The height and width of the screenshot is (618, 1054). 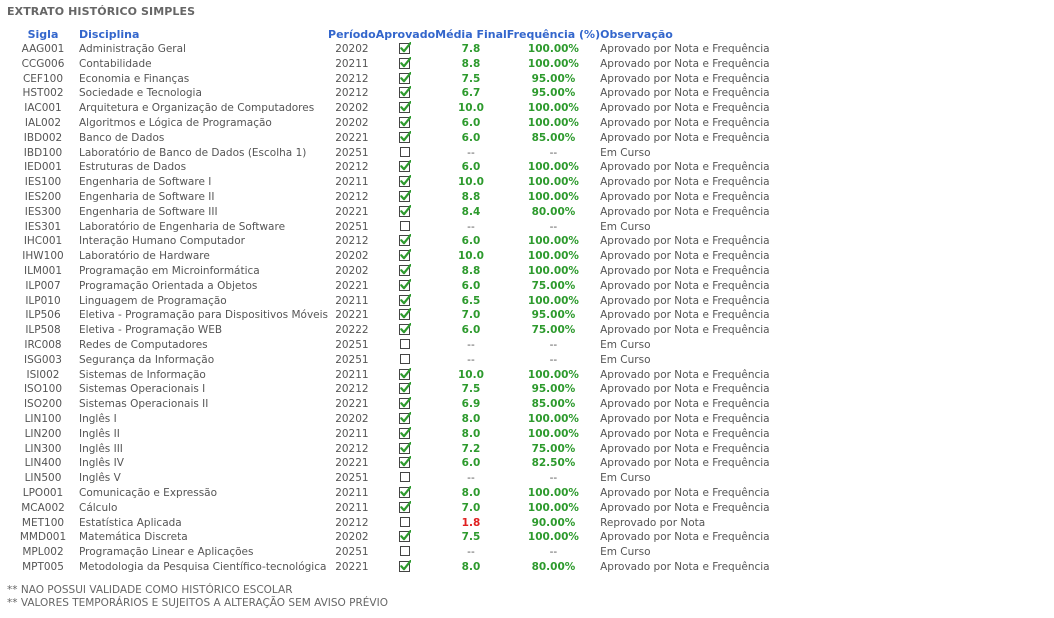 I want to click on cell-frequencia: 82.50%, so click(x=553, y=463).